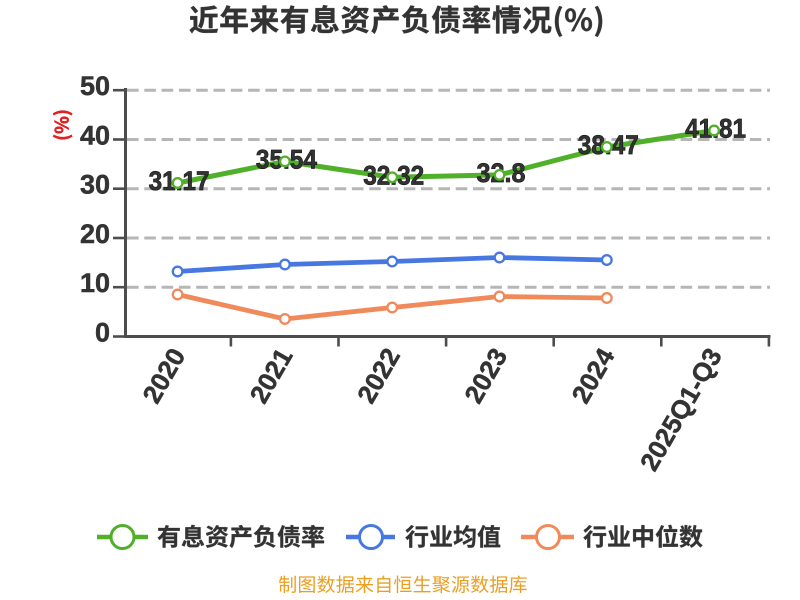  Describe the element at coordinates (163, 375) in the screenshot. I see `svg-text: 2020` at that location.